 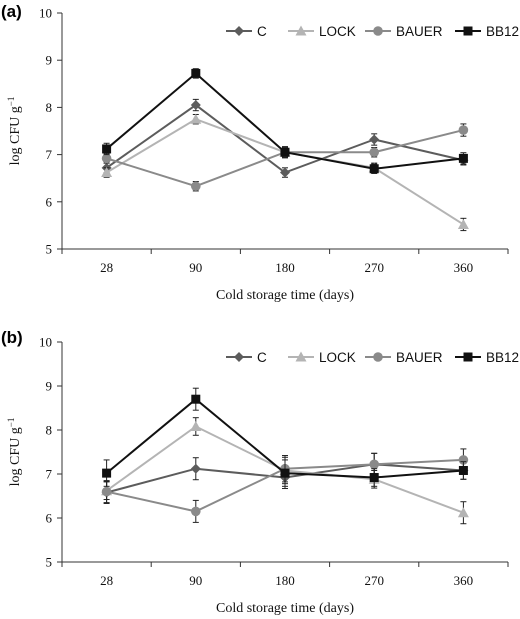 I want to click on series-c, so click(x=285, y=138).